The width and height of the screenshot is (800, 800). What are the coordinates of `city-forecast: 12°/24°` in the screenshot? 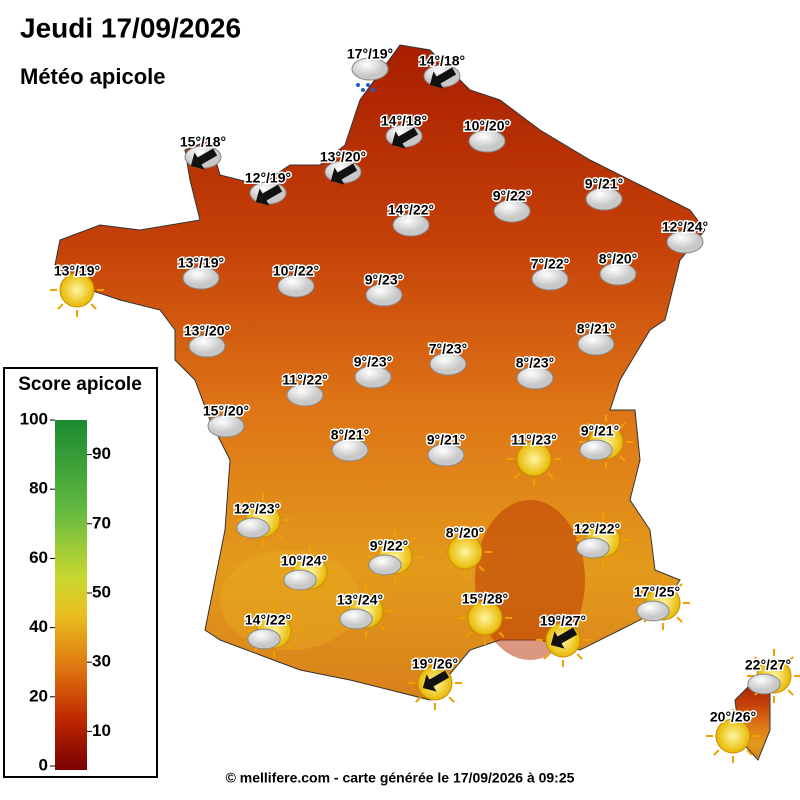 It's located at (685, 227).